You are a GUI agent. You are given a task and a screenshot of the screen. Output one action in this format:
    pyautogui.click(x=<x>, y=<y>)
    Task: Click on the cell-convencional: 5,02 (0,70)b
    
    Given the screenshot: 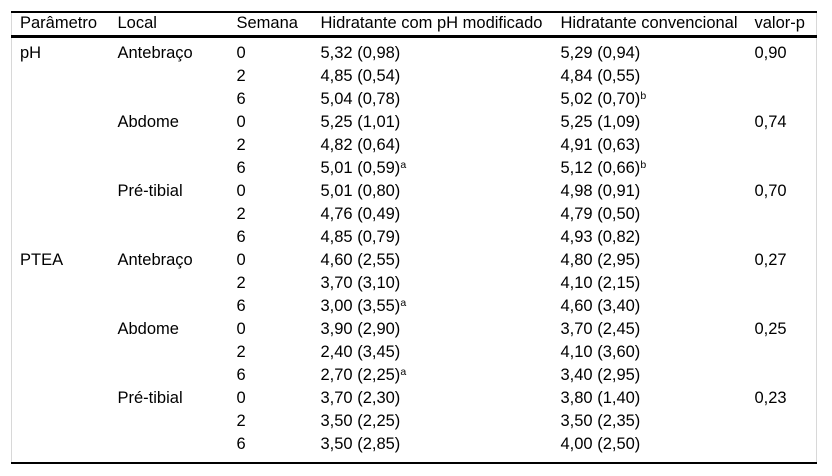 What is the action you would take?
    pyautogui.click(x=650, y=99)
    